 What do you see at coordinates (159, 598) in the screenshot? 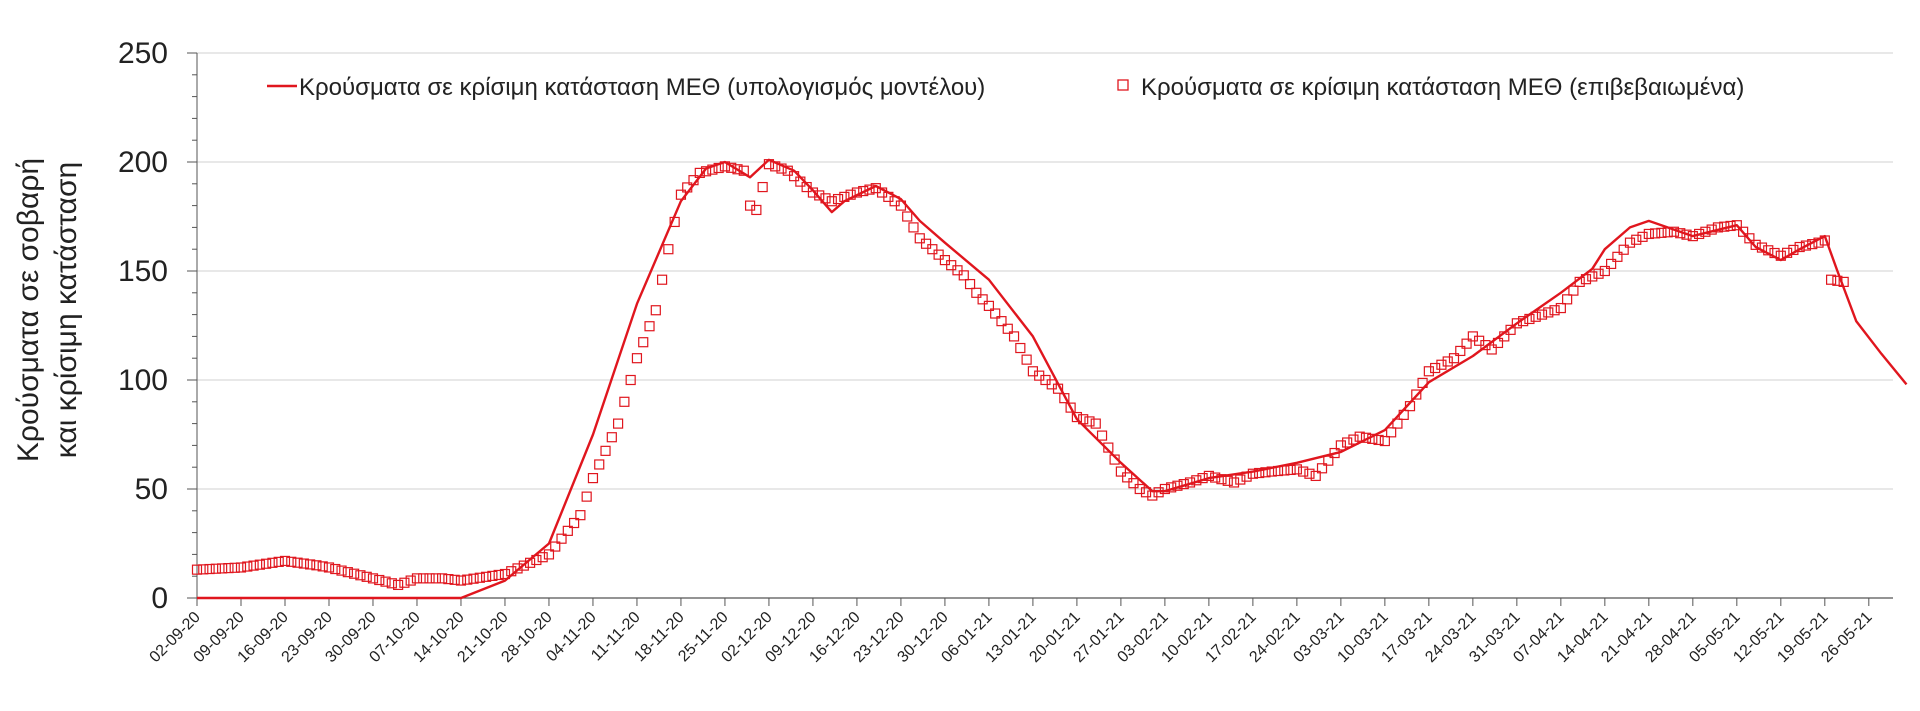
I see `y-tick-label: 0` at bounding box center [159, 598].